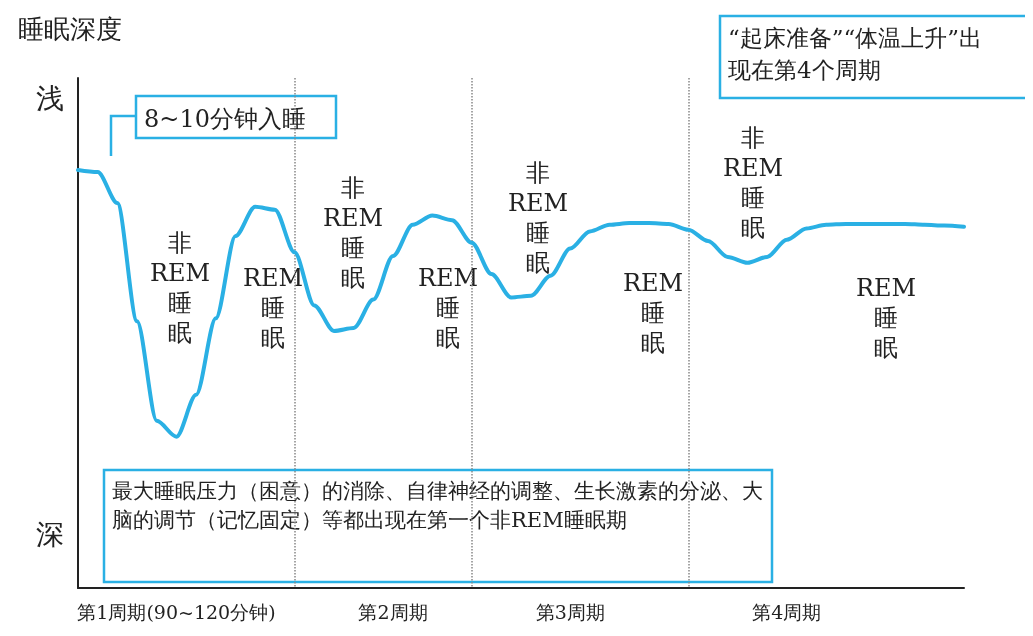 Image resolution: width=1033 pixels, height=636 pixels. I want to click on text: “起床准备”“体温上升”出现在第4个周期, so click(855, 54).